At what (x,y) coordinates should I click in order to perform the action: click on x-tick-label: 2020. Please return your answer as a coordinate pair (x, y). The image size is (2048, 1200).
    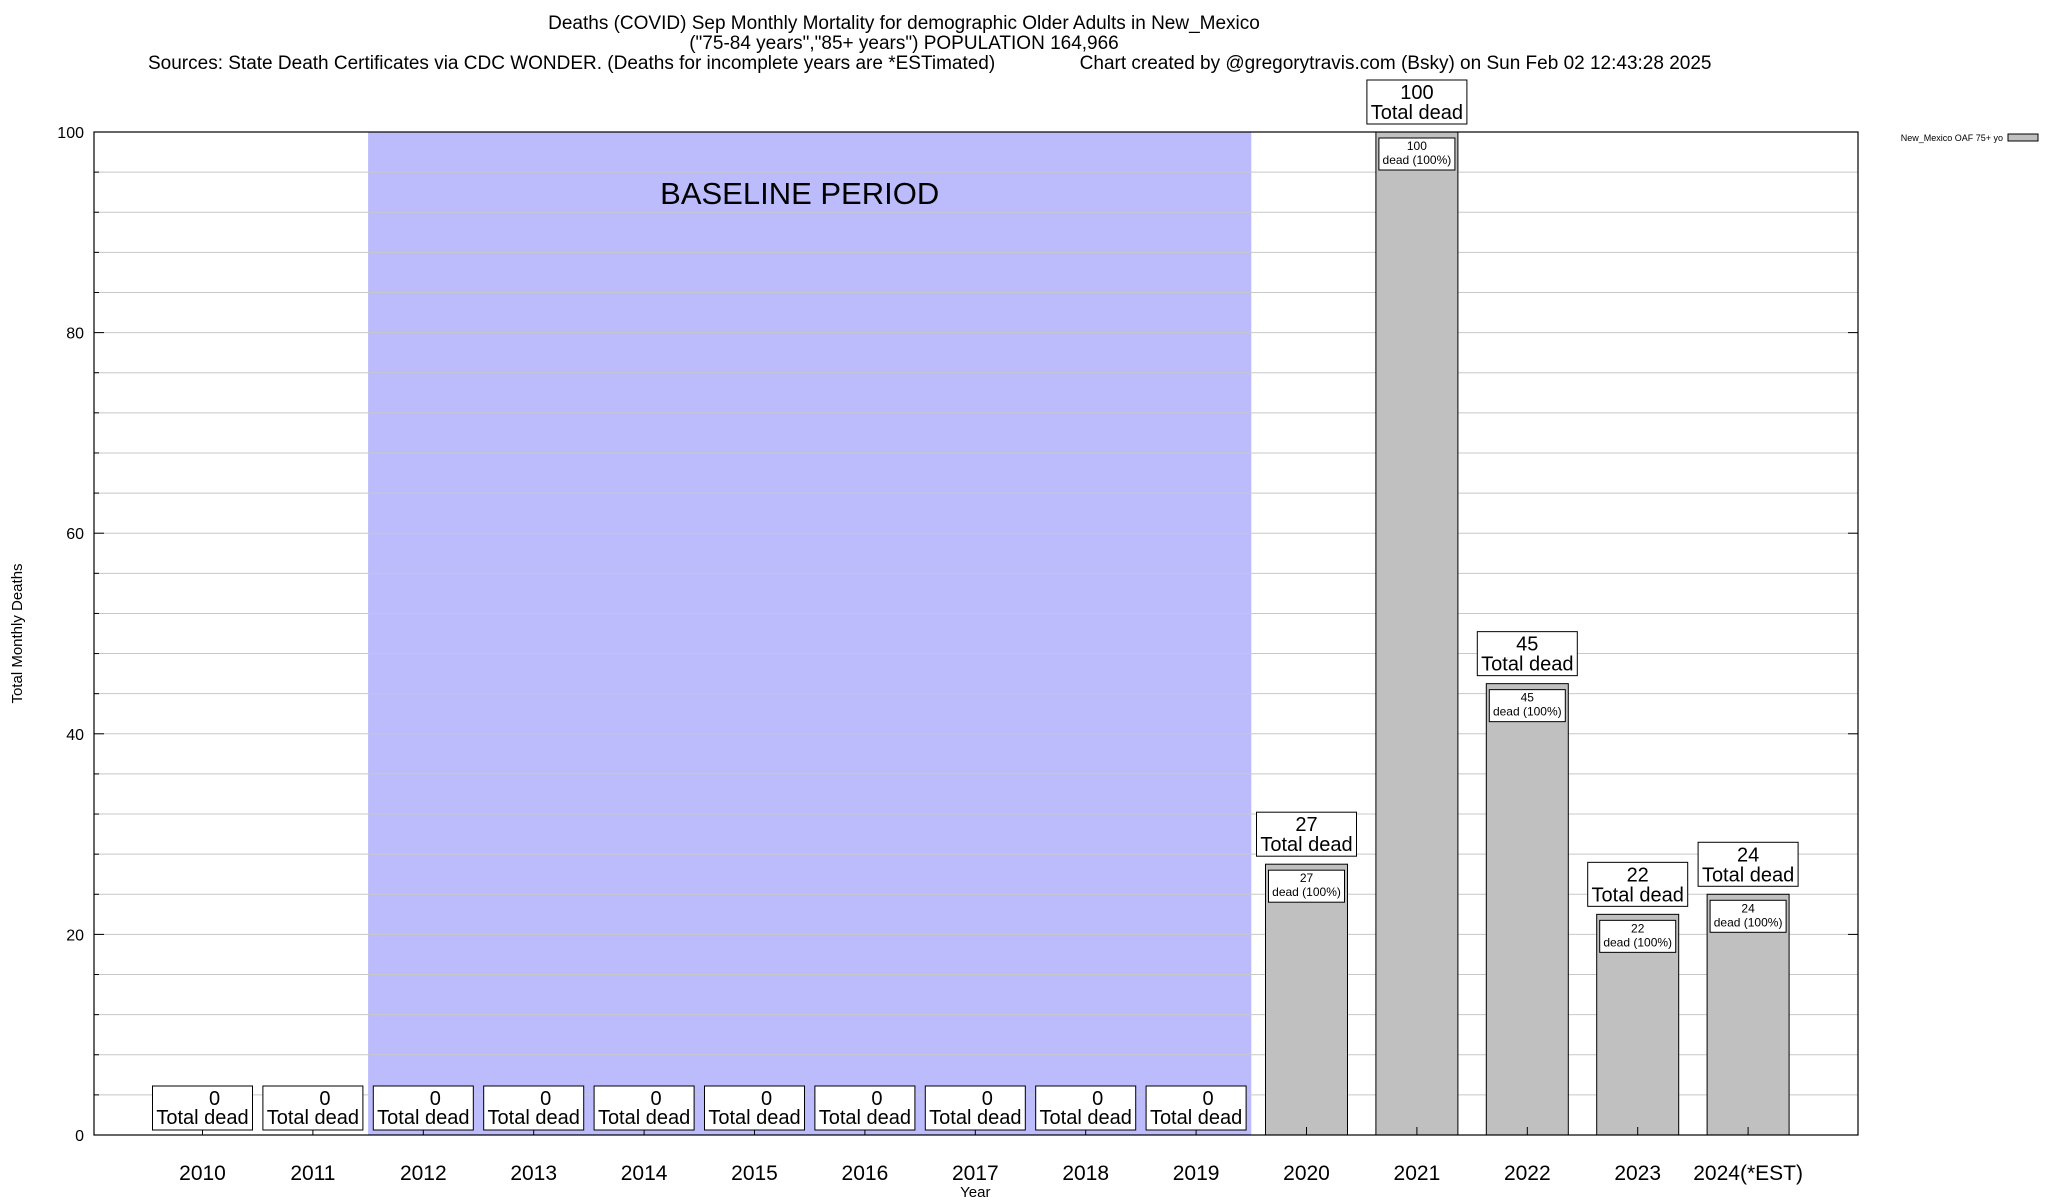
    Looking at the image, I should click on (1306, 1173).